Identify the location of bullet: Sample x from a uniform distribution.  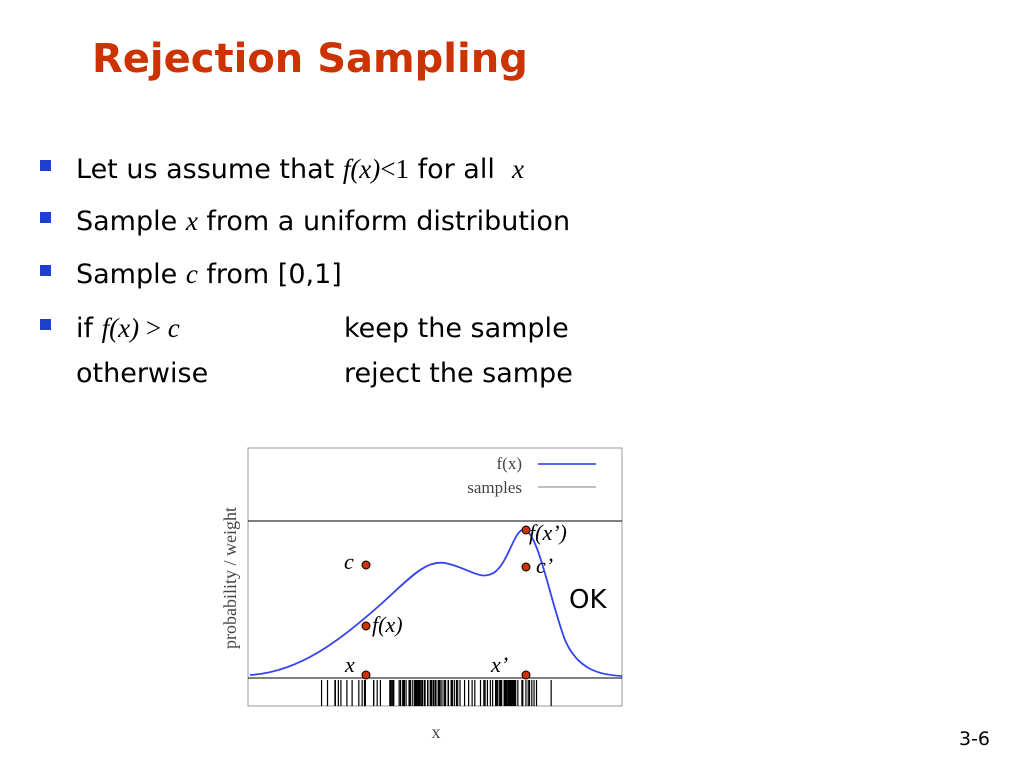
(323, 221).